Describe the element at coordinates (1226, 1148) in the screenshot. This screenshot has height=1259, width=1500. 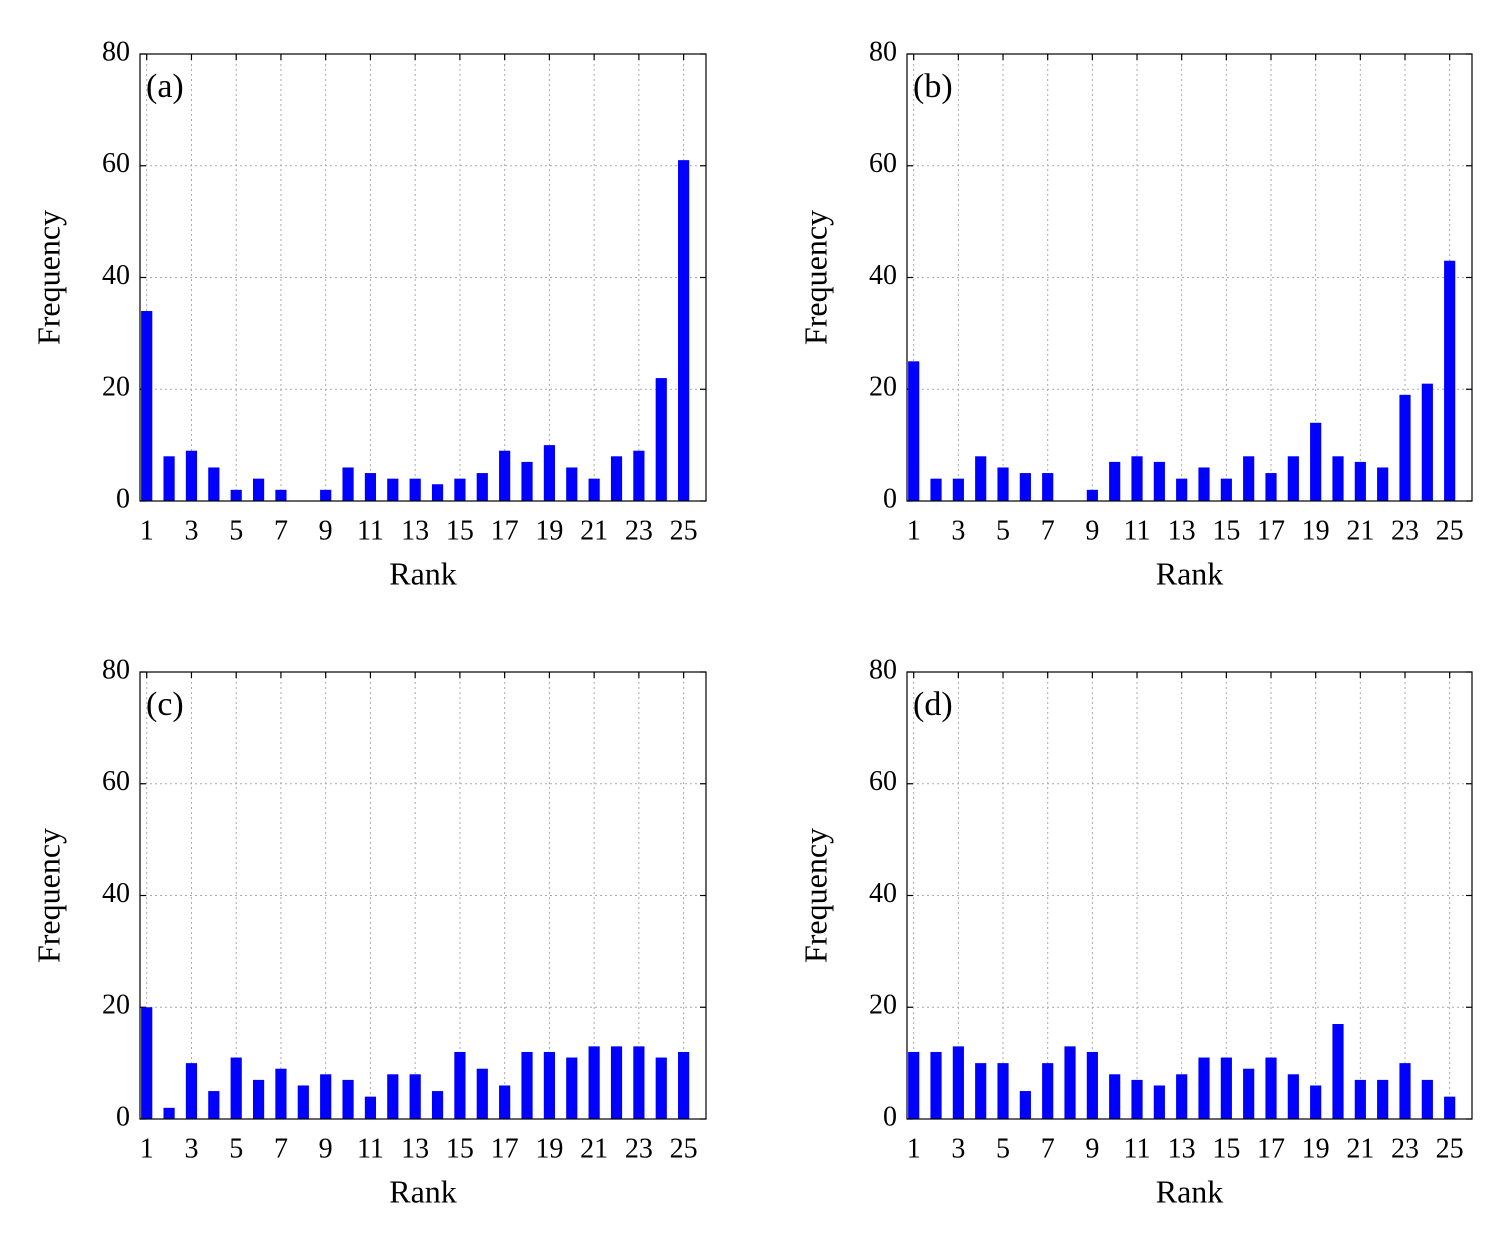
I see `x-tick-label: 15` at that location.